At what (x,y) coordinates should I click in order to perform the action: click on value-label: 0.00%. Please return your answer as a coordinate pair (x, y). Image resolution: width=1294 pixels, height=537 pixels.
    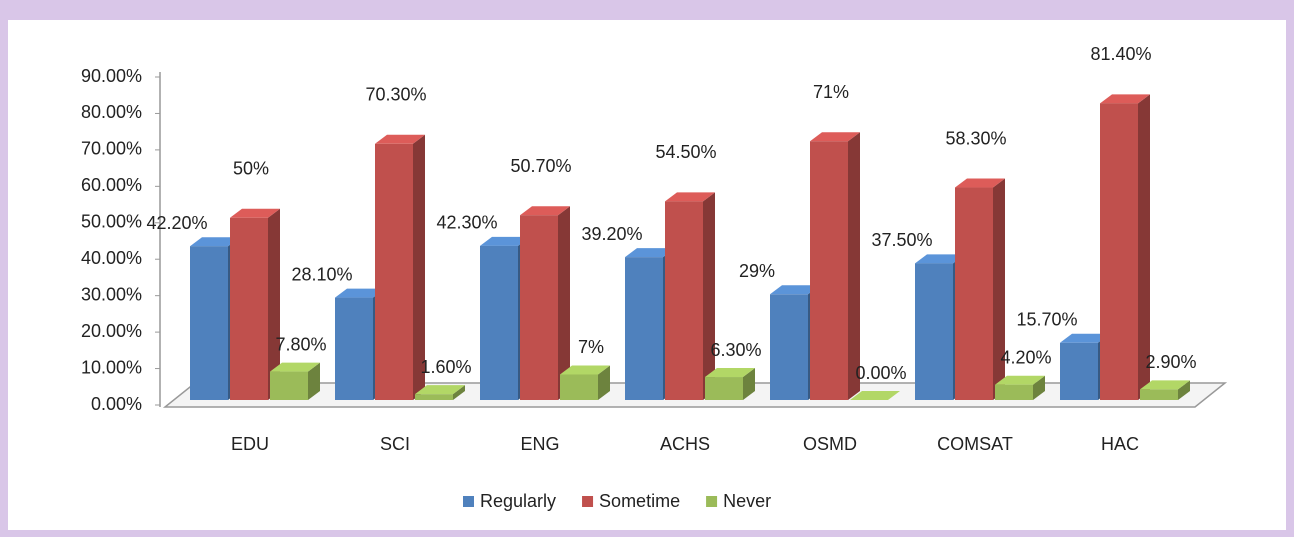
    Looking at the image, I should click on (880, 373).